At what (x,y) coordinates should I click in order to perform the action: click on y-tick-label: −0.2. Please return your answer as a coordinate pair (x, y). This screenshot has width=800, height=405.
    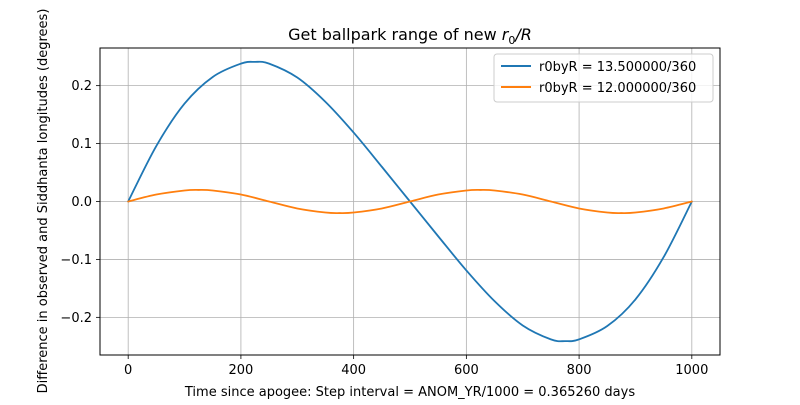
    Looking at the image, I should click on (76, 318).